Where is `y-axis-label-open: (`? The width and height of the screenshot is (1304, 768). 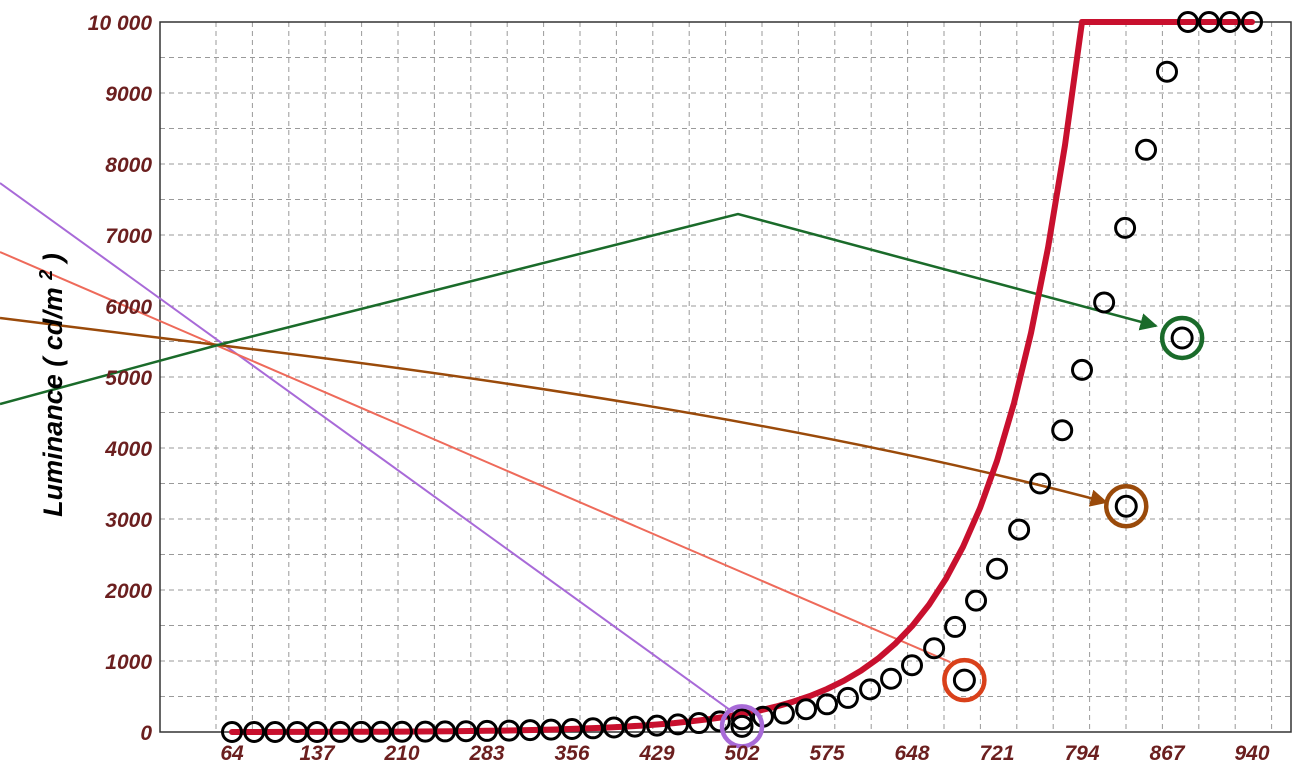 y-axis-label-open: ( is located at coordinates (53, 361).